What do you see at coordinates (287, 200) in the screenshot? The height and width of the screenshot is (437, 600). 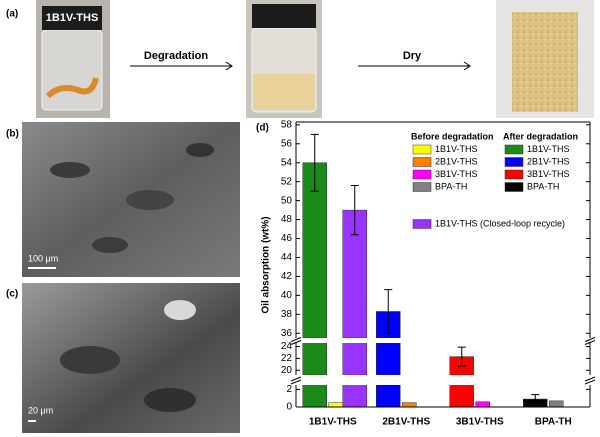 I see `y-tick-label: 50` at bounding box center [287, 200].